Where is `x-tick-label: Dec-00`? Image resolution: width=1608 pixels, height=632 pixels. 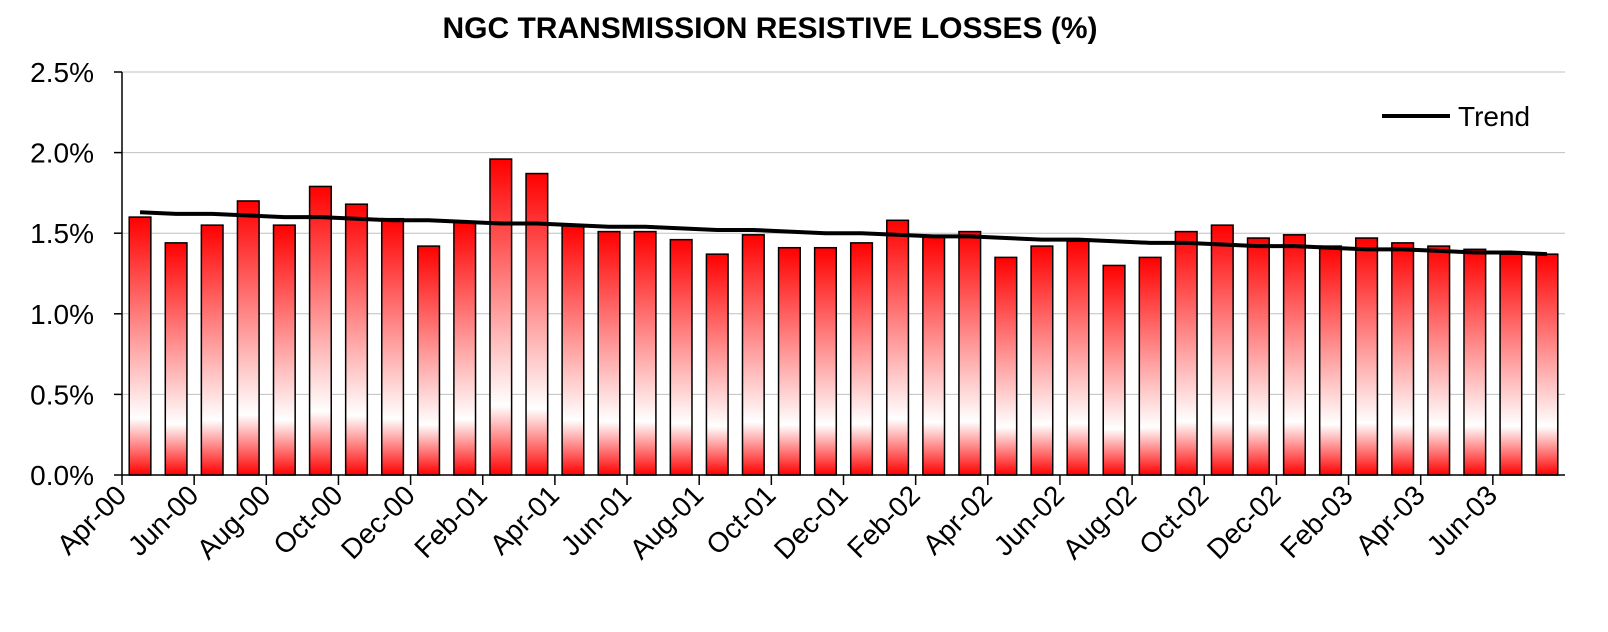
x-tick-label: Dec-00 is located at coordinates (378, 522).